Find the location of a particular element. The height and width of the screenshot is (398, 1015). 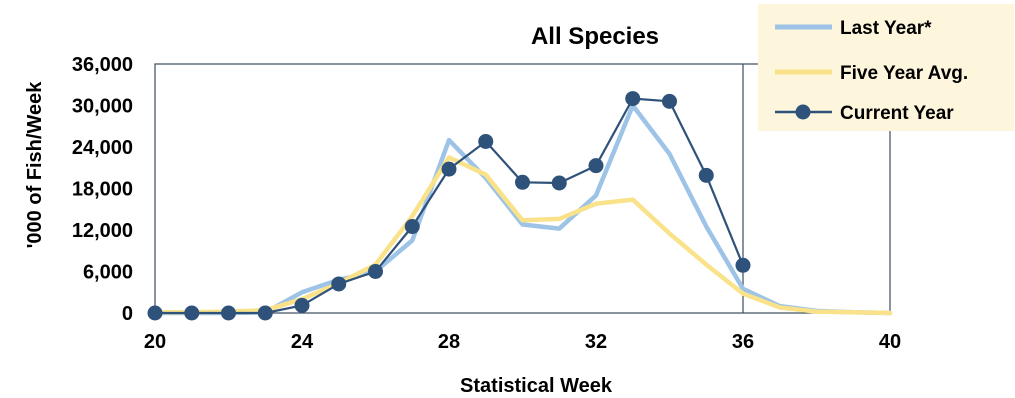

x-tick-label: 40 is located at coordinates (890, 342).